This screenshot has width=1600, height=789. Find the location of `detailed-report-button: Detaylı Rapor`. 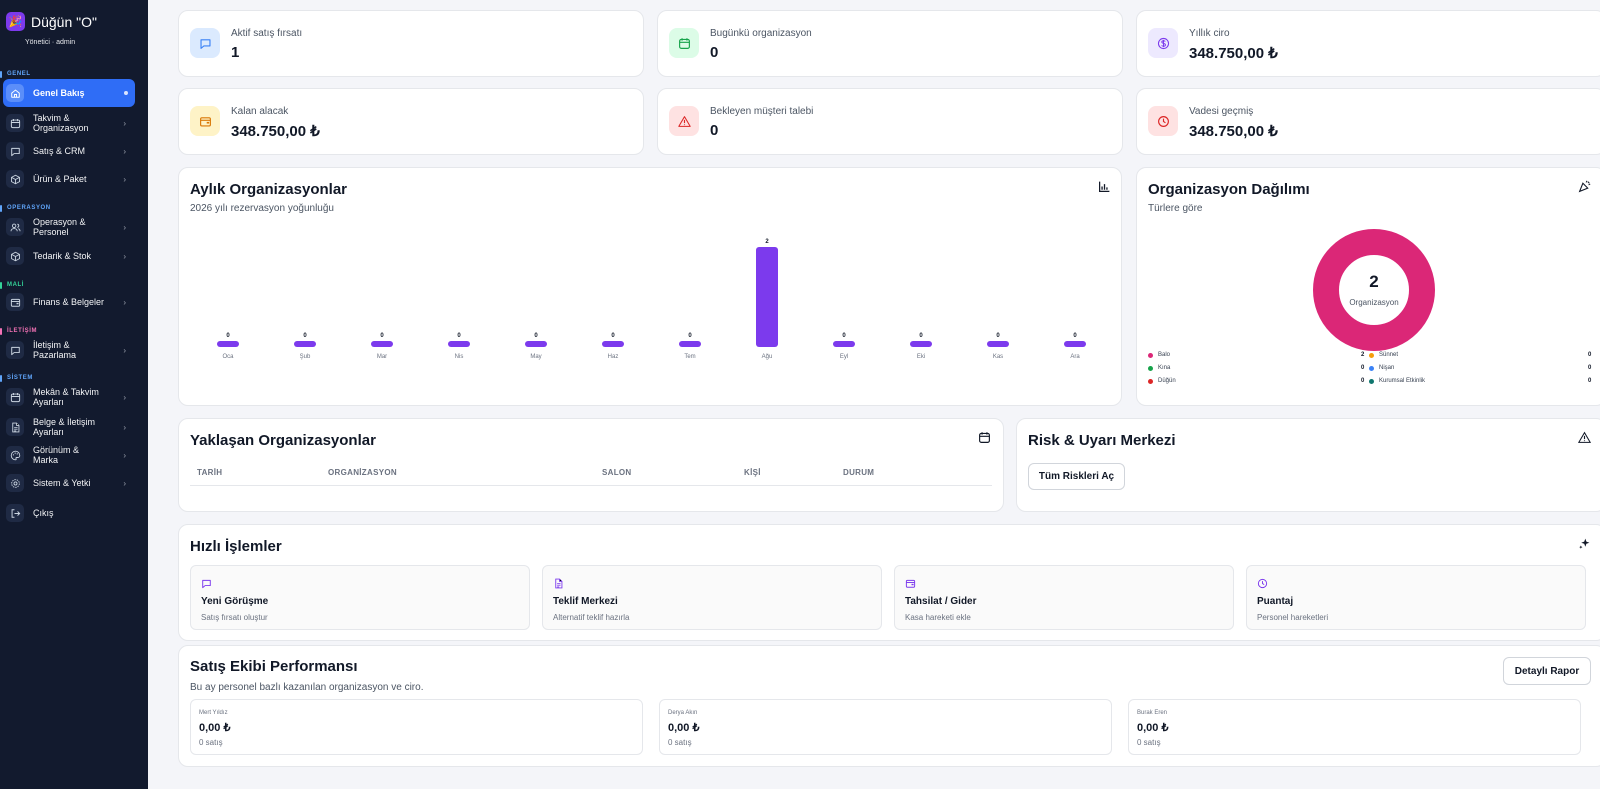

detailed-report-button: Detaylı Rapor is located at coordinates (1547, 671).